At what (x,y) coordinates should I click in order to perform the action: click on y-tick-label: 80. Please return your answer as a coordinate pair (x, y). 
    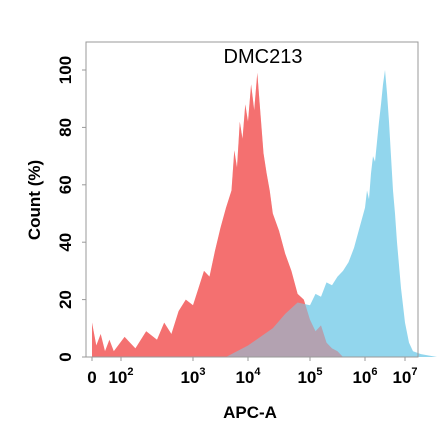
    Looking at the image, I should click on (65, 127).